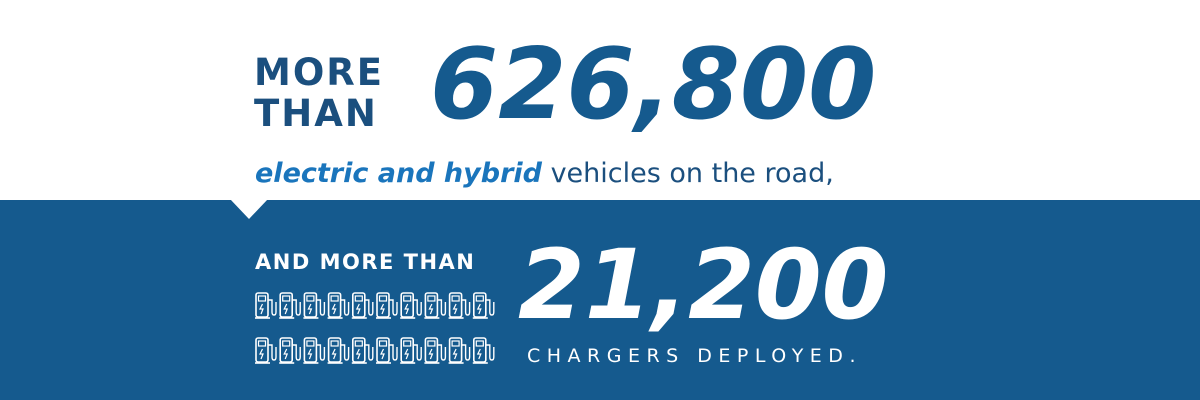  What do you see at coordinates (399, 173) in the screenshot?
I see `highlight: electric and hybrid` at bounding box center [399, 173].